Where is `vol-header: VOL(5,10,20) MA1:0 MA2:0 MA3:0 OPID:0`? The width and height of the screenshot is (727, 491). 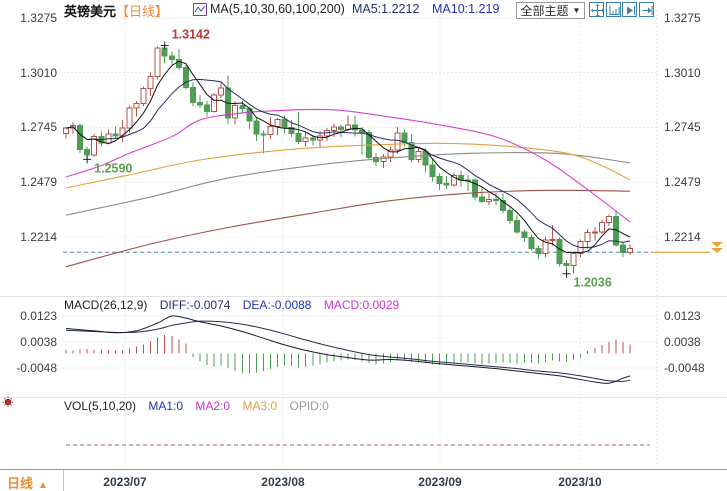 vol-header: VOL(5,10,20) MA1:0 MA2:0 MA3:0 OPID:0 is located at coordinates (201, 406).